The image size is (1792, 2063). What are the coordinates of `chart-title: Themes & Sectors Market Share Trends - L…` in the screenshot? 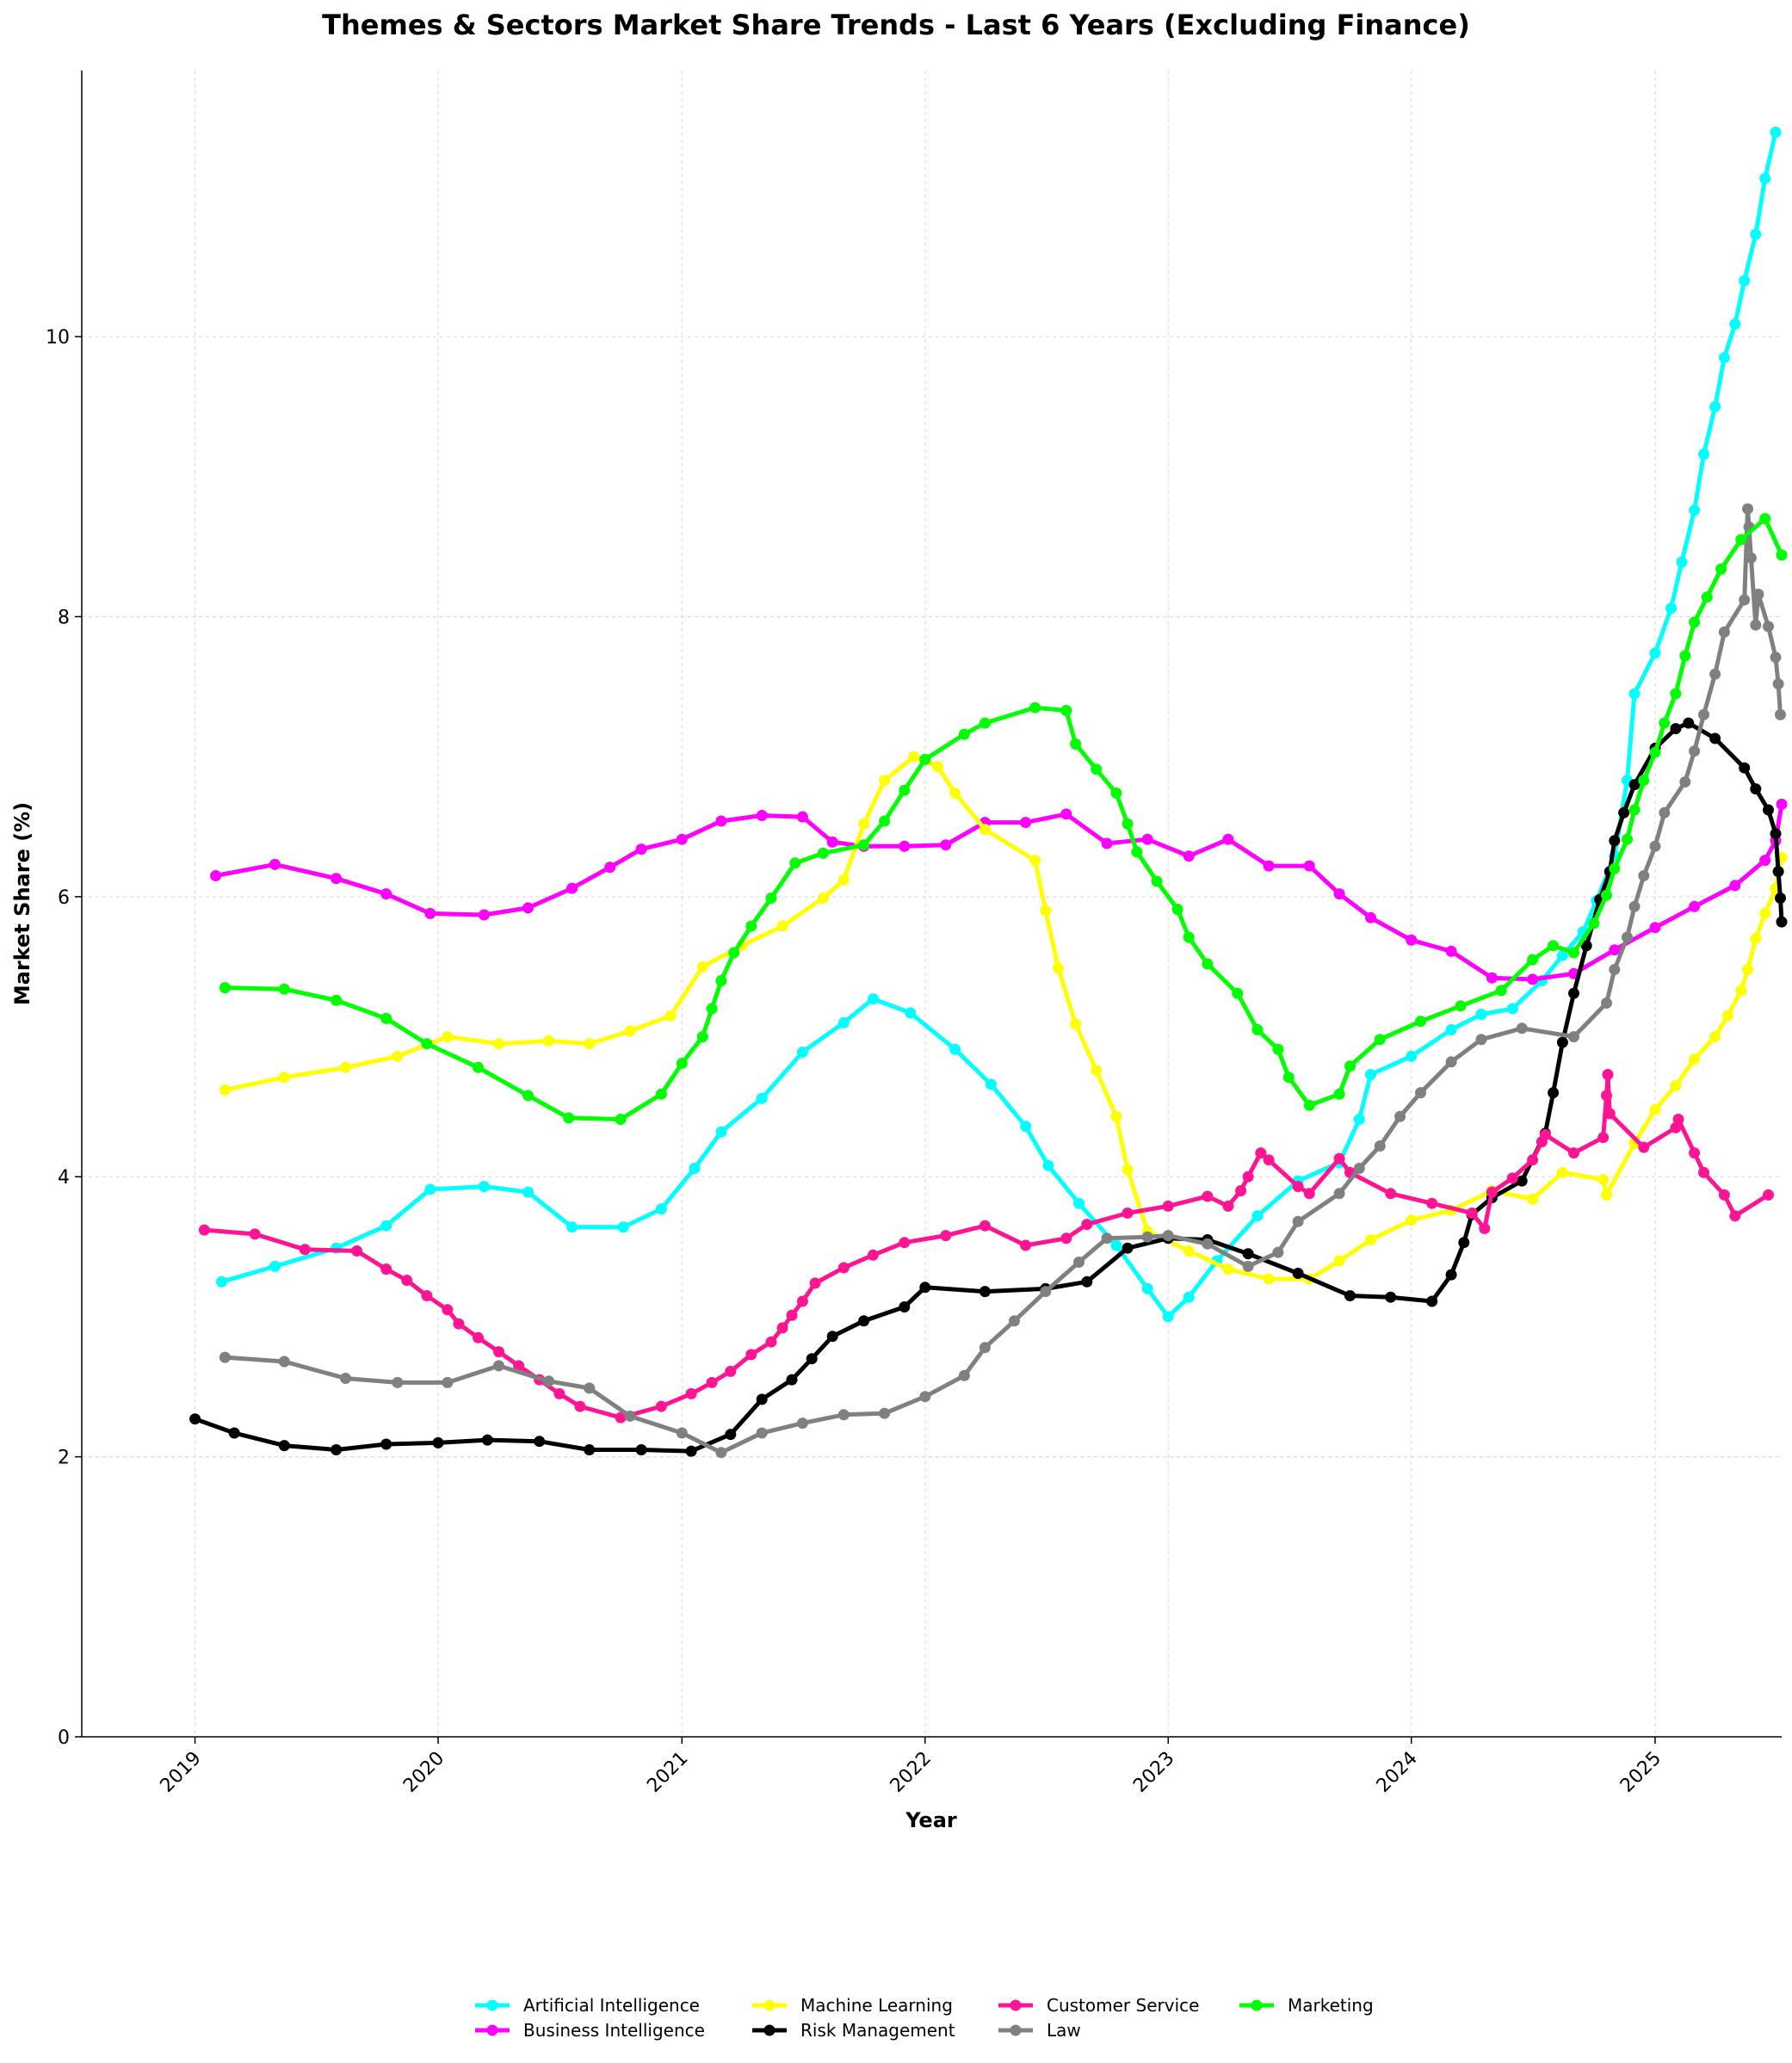 It's located at (896, 25).